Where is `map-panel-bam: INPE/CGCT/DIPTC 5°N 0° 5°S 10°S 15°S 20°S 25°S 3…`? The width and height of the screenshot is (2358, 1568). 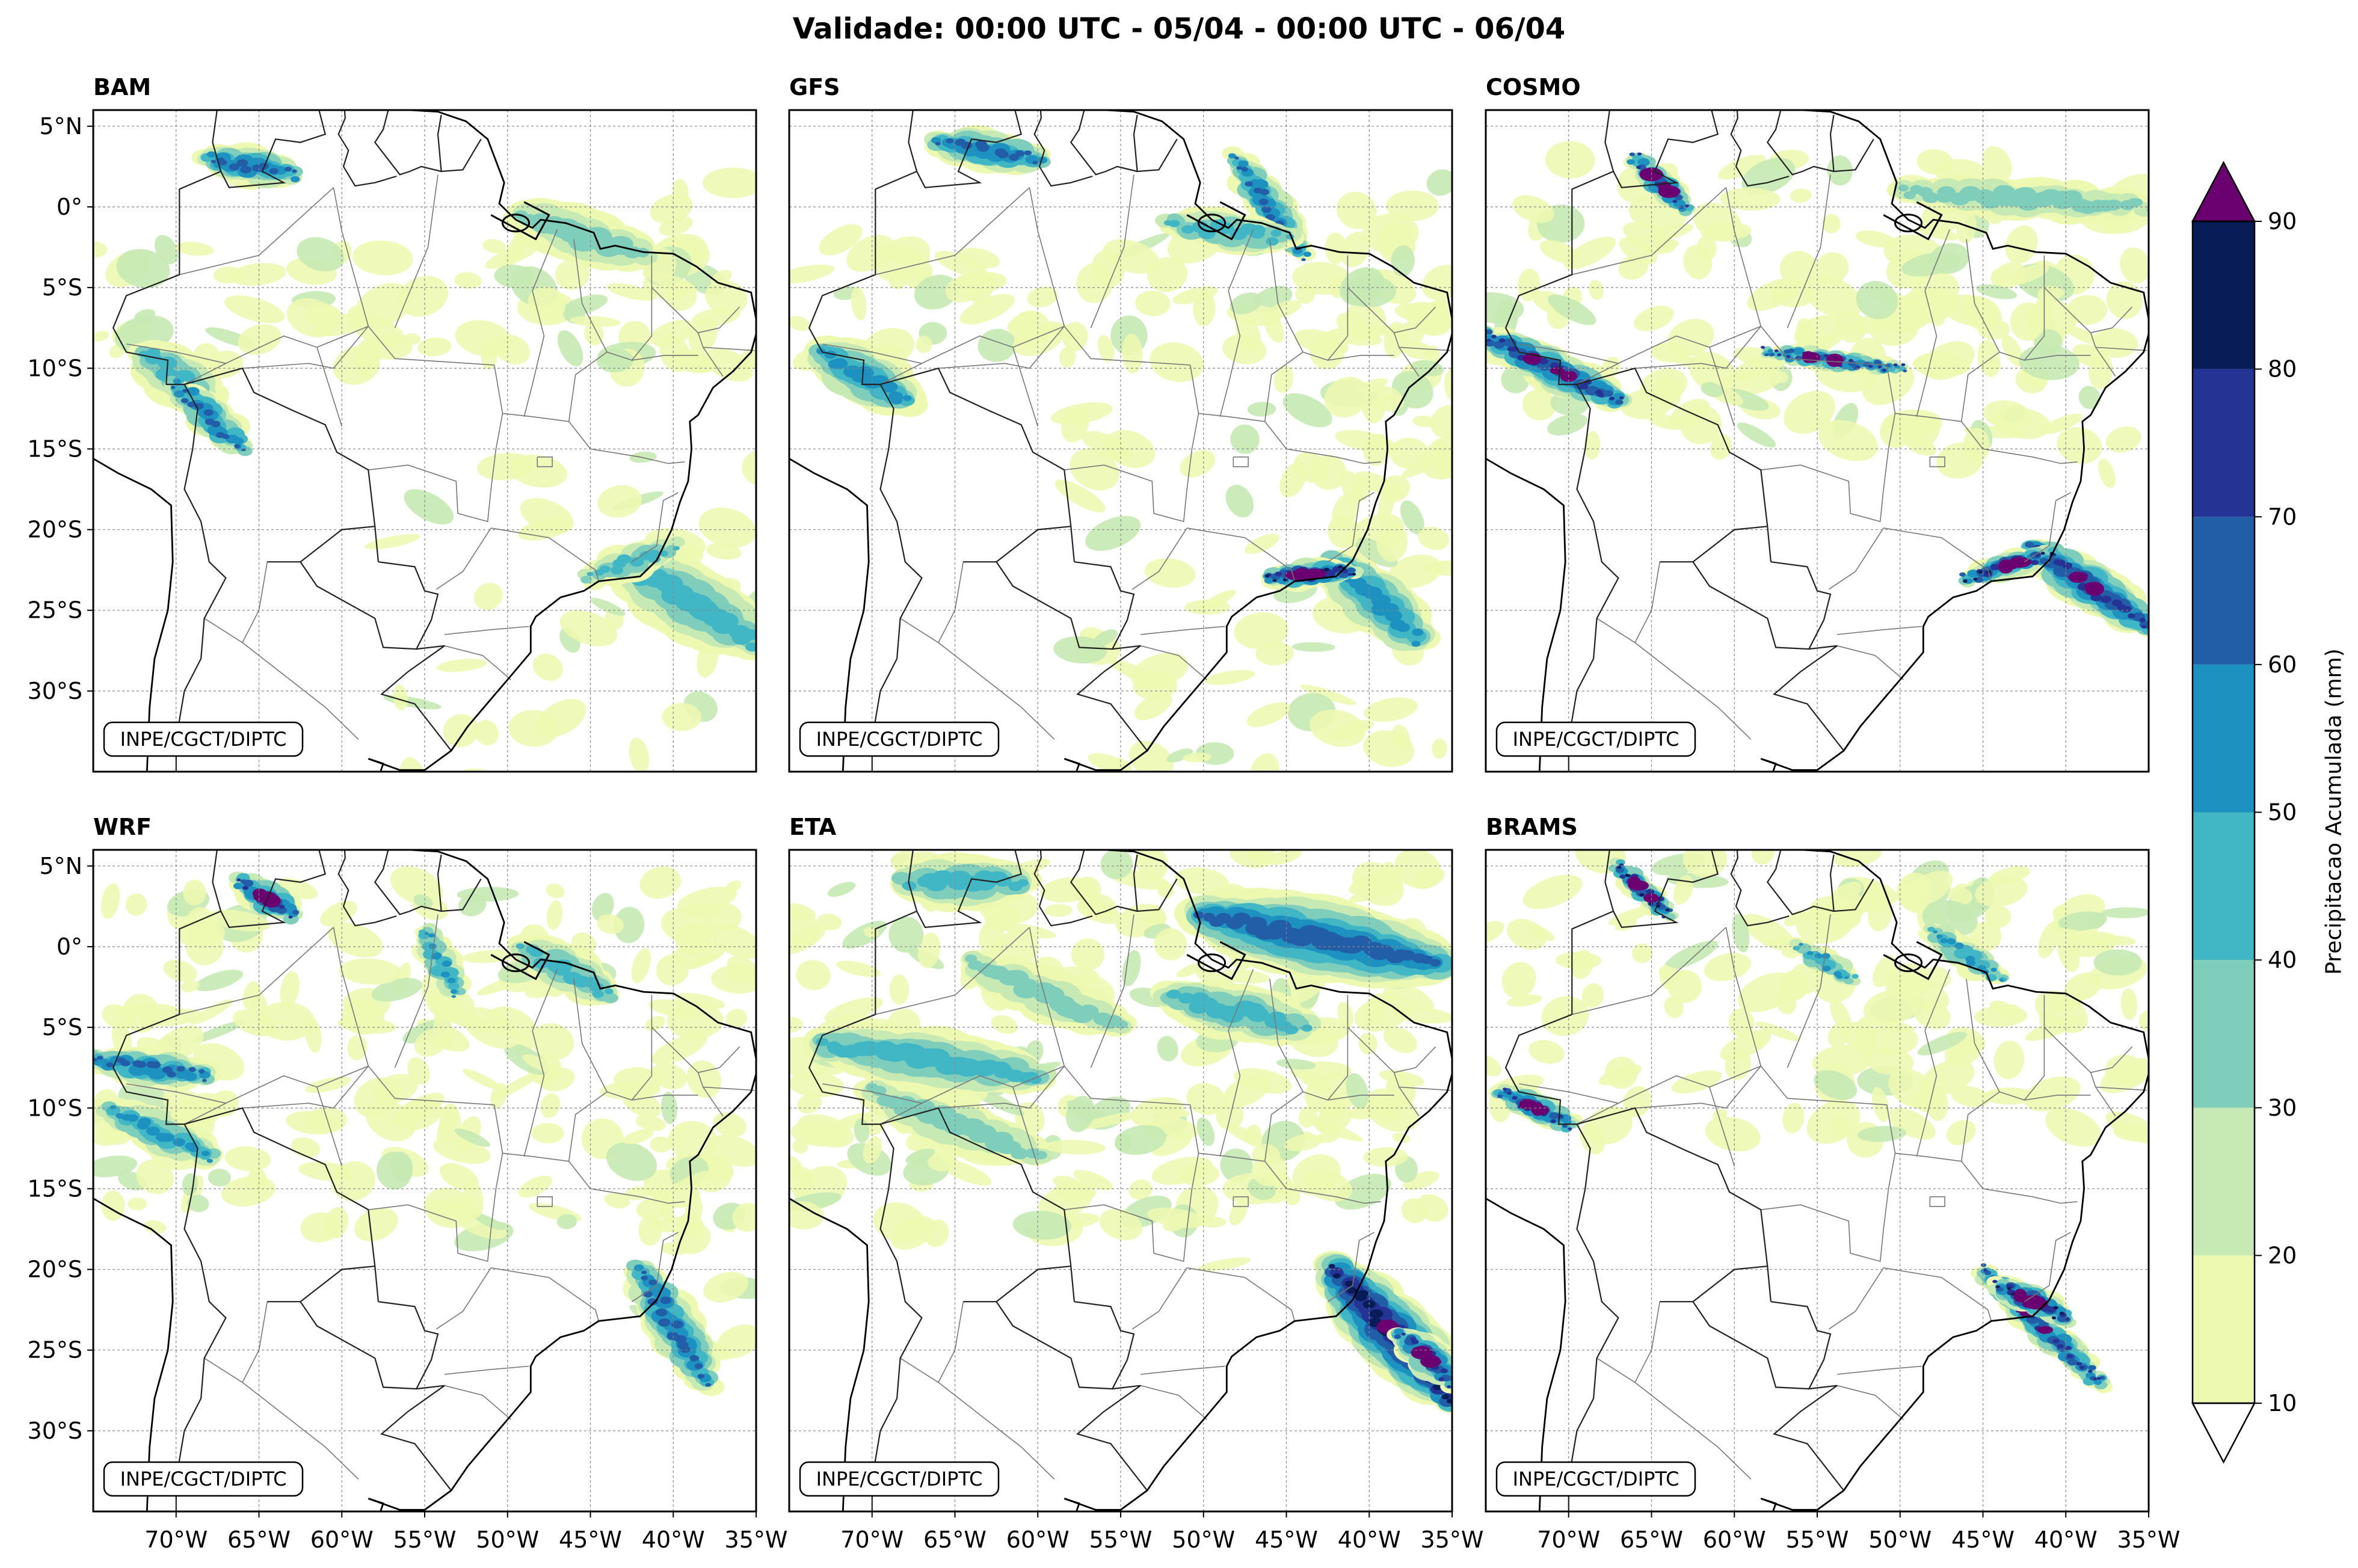
map-panel-bam: INPE/CGCT/DIPTC 5°N 0° 5°S 10°S 15°S 20°S 25°S 3… is located at coordinates (392, 441).